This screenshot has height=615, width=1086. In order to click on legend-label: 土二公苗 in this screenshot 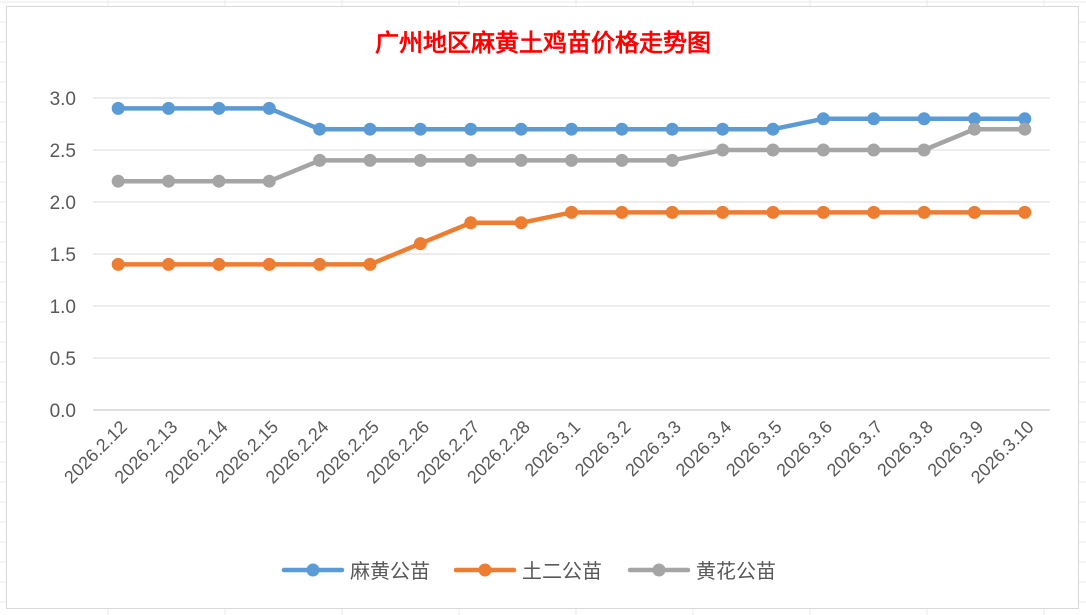, I will do `click(562, 571)`.